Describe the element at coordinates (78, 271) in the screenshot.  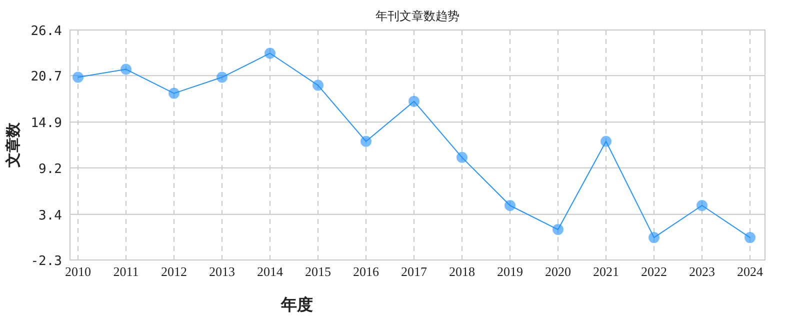
I see `x-tick-label: 2010` at that location.